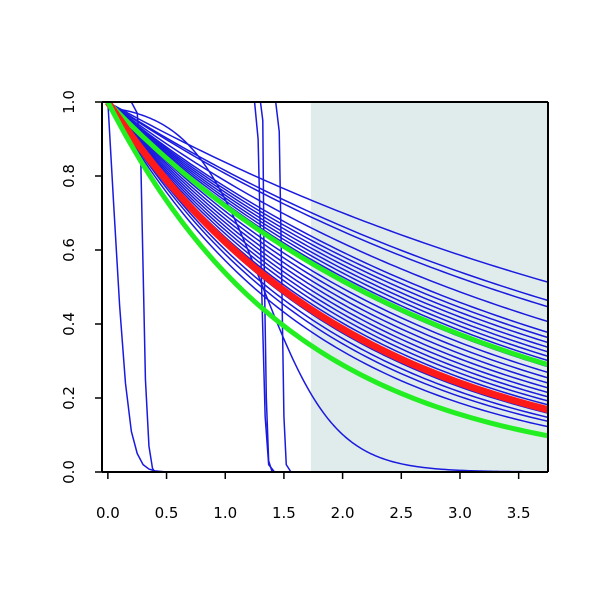 The image size is (600, 600). What do you see at coordinates (284, 513) in the screenshot?
I see `x-tick-label: 1.5` at bounding box center [284, 513].